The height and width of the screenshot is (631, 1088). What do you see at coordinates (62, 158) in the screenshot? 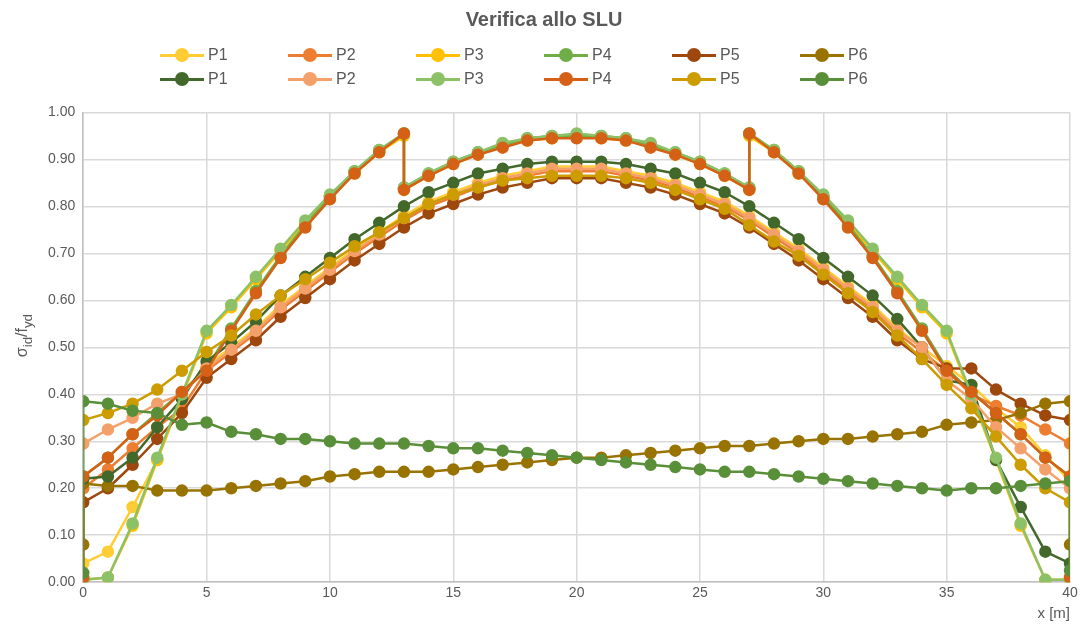
I see `y-tick-label: 0.90` at bounding box center [62, 158].